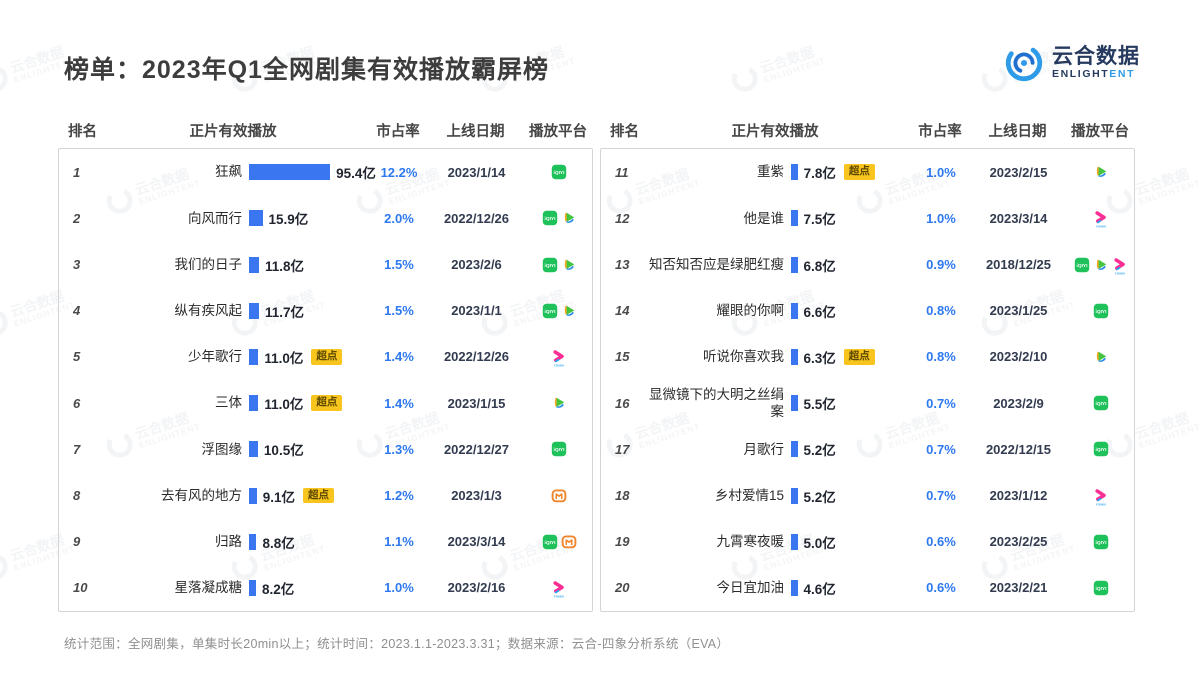 This screenshot has width=1200, height=675. Describe the element at coordinates (77, 496) in the screenshot. I see `rank-number: 8` at that location.